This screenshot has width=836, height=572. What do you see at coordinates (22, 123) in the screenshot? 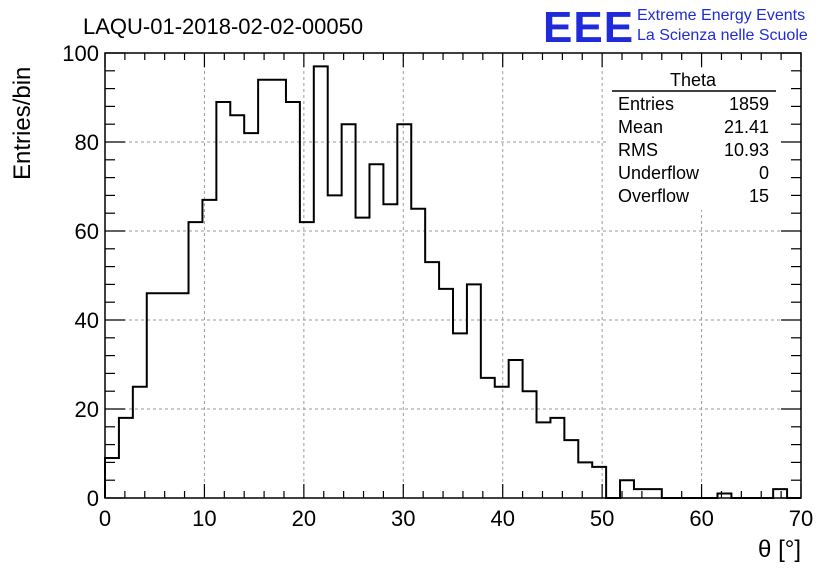
I see `y-axis-label: Entries/bin` at bounding box center [22, 123].